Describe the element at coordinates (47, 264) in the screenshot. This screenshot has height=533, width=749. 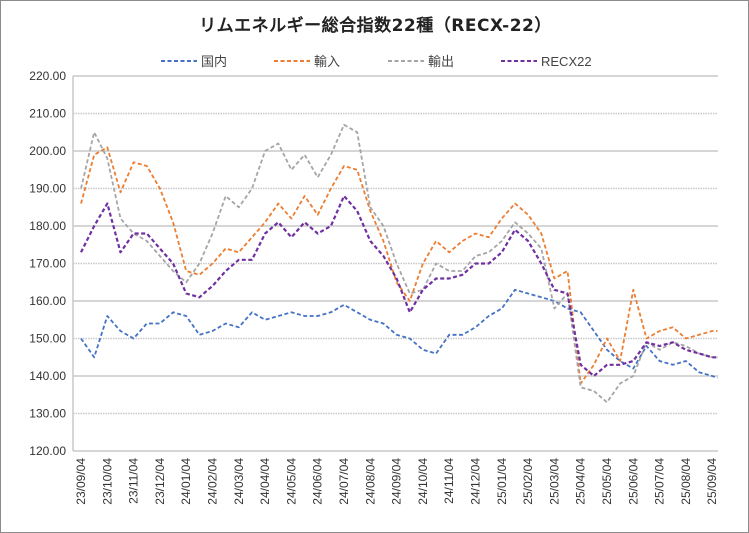
I see `y-tick-label: 170.00` at that location.